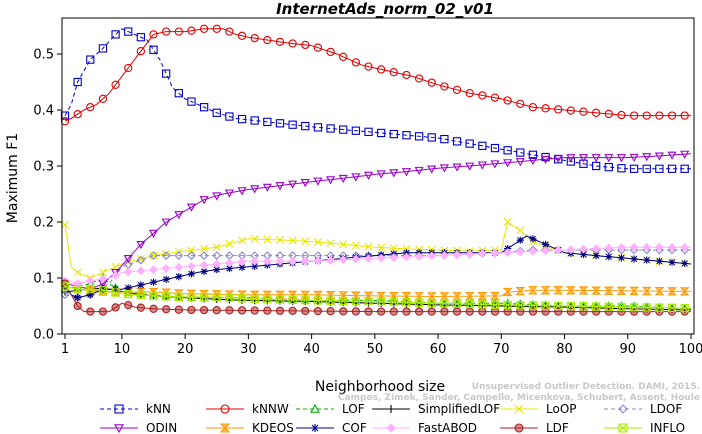 The image size is (702, 434). Describe the element at coordinates (354, 427) in the screenshot. I see `legend-label: COF` at that location.